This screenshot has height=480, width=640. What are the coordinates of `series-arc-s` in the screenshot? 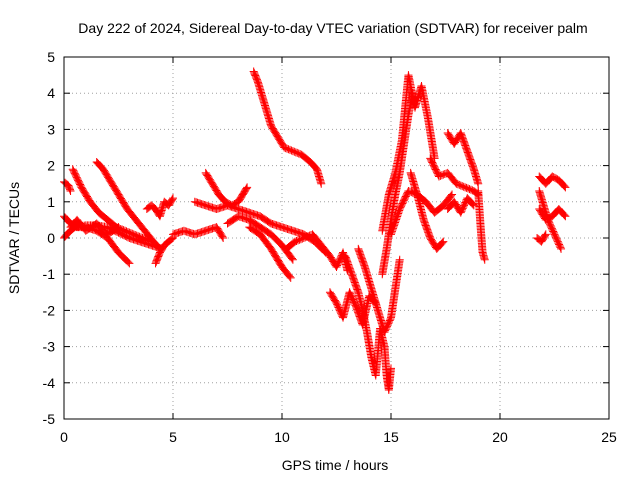 It's located at (397, 184).